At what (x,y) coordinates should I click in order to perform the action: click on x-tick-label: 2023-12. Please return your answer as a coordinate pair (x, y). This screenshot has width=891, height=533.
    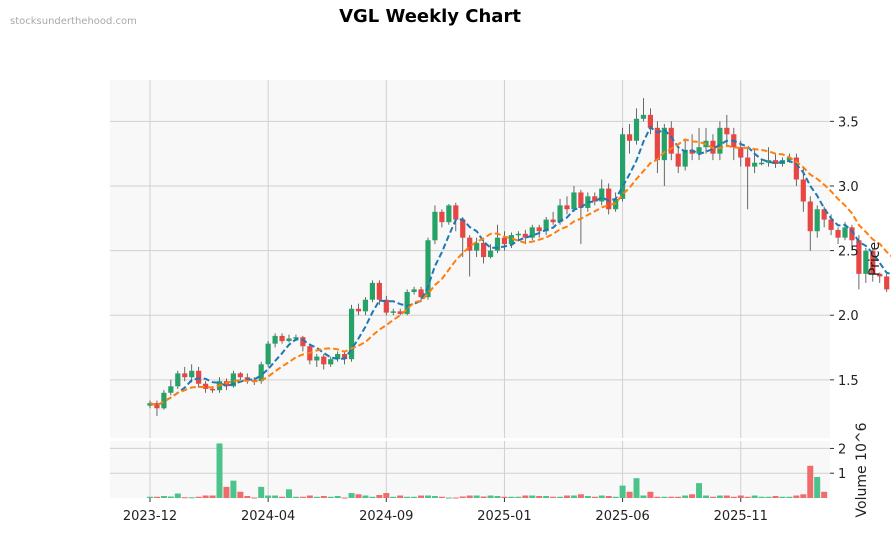
    Looking at the image, I should click on (150, 516).